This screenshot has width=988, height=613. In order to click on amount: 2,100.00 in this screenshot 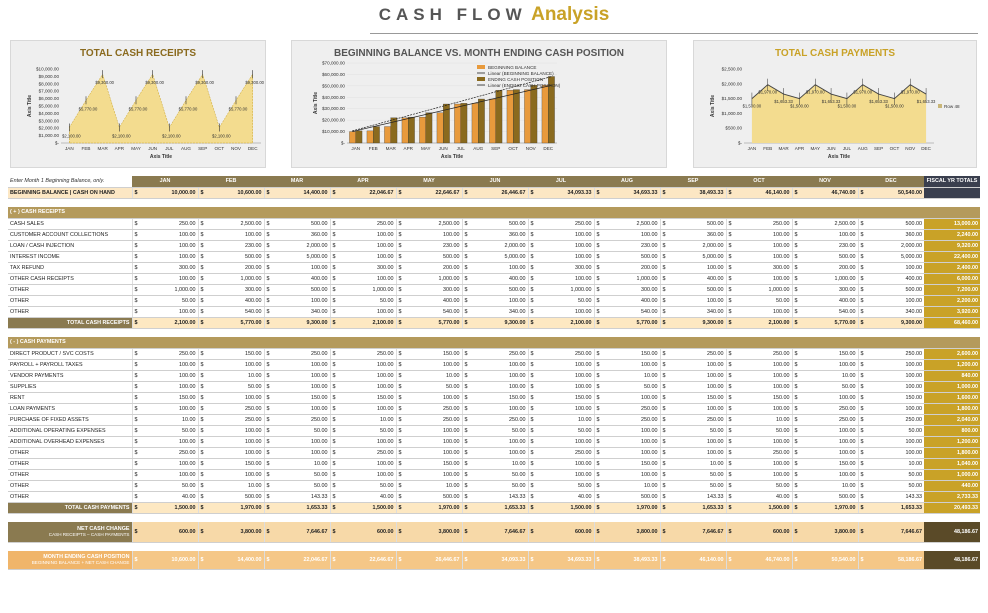, I will do `click(581, 322)`.